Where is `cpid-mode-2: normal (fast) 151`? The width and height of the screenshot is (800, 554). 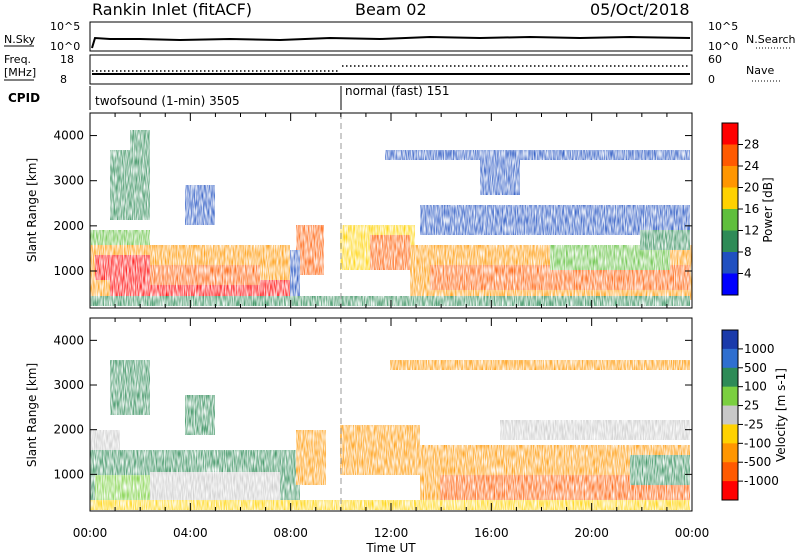
cpid-mode-2: normal (fast) 151 is located at coordinates (397, 91).